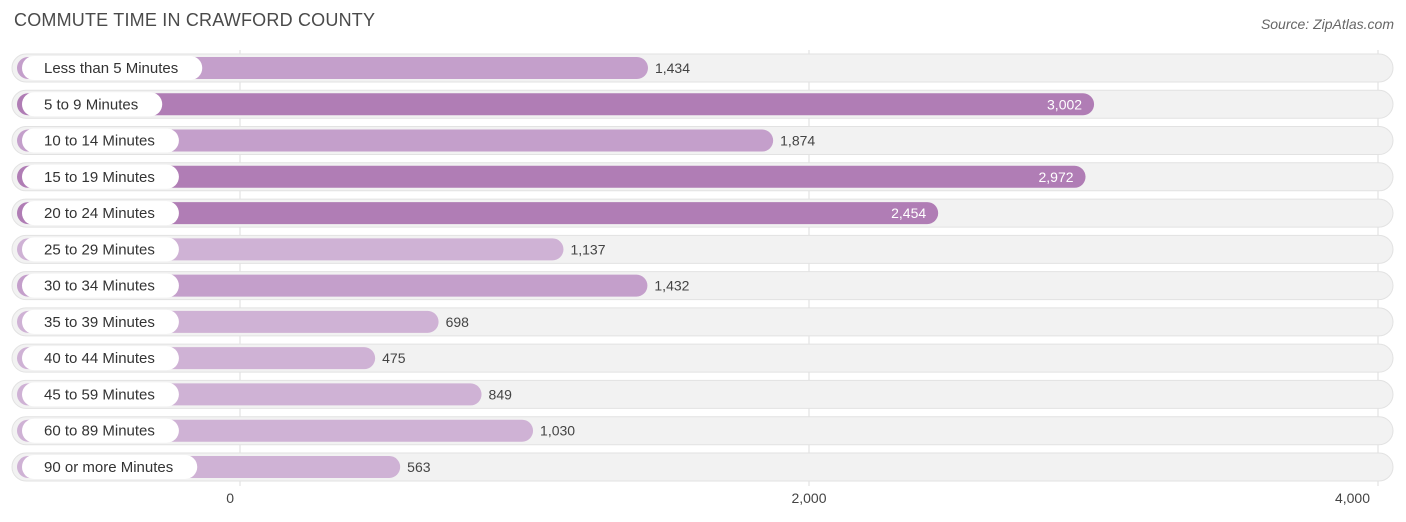 This screenshot has width=1406, height=522. What do you see at coordinates (702, 467) in the screenshot?
I see `bar-row: 90 or more Minutes 563` at bounding box center [702, 467].